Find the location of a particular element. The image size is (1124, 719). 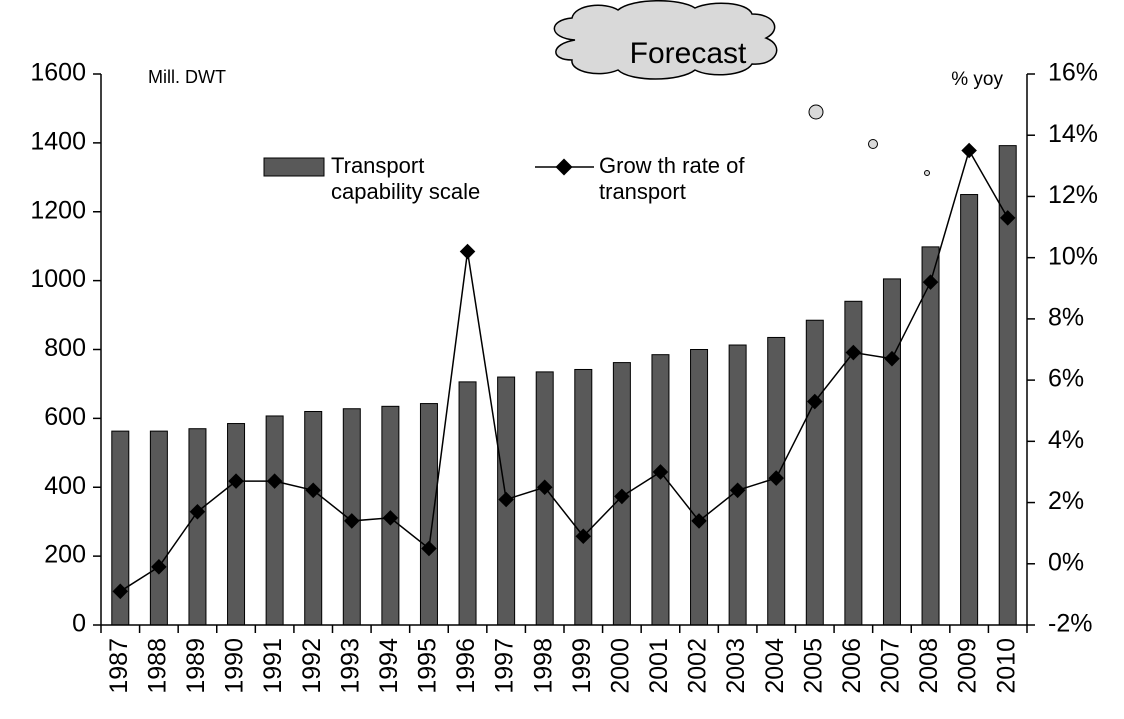

x-tick-label: 1999 is located at coordinates (582, 666).